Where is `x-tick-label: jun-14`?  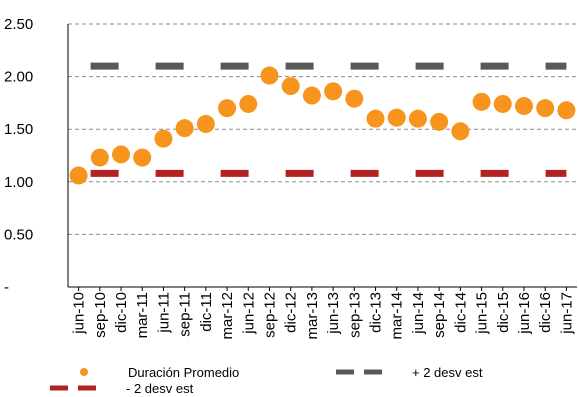 x-tick-label: jun-14 is located at coordinates (418, 313).